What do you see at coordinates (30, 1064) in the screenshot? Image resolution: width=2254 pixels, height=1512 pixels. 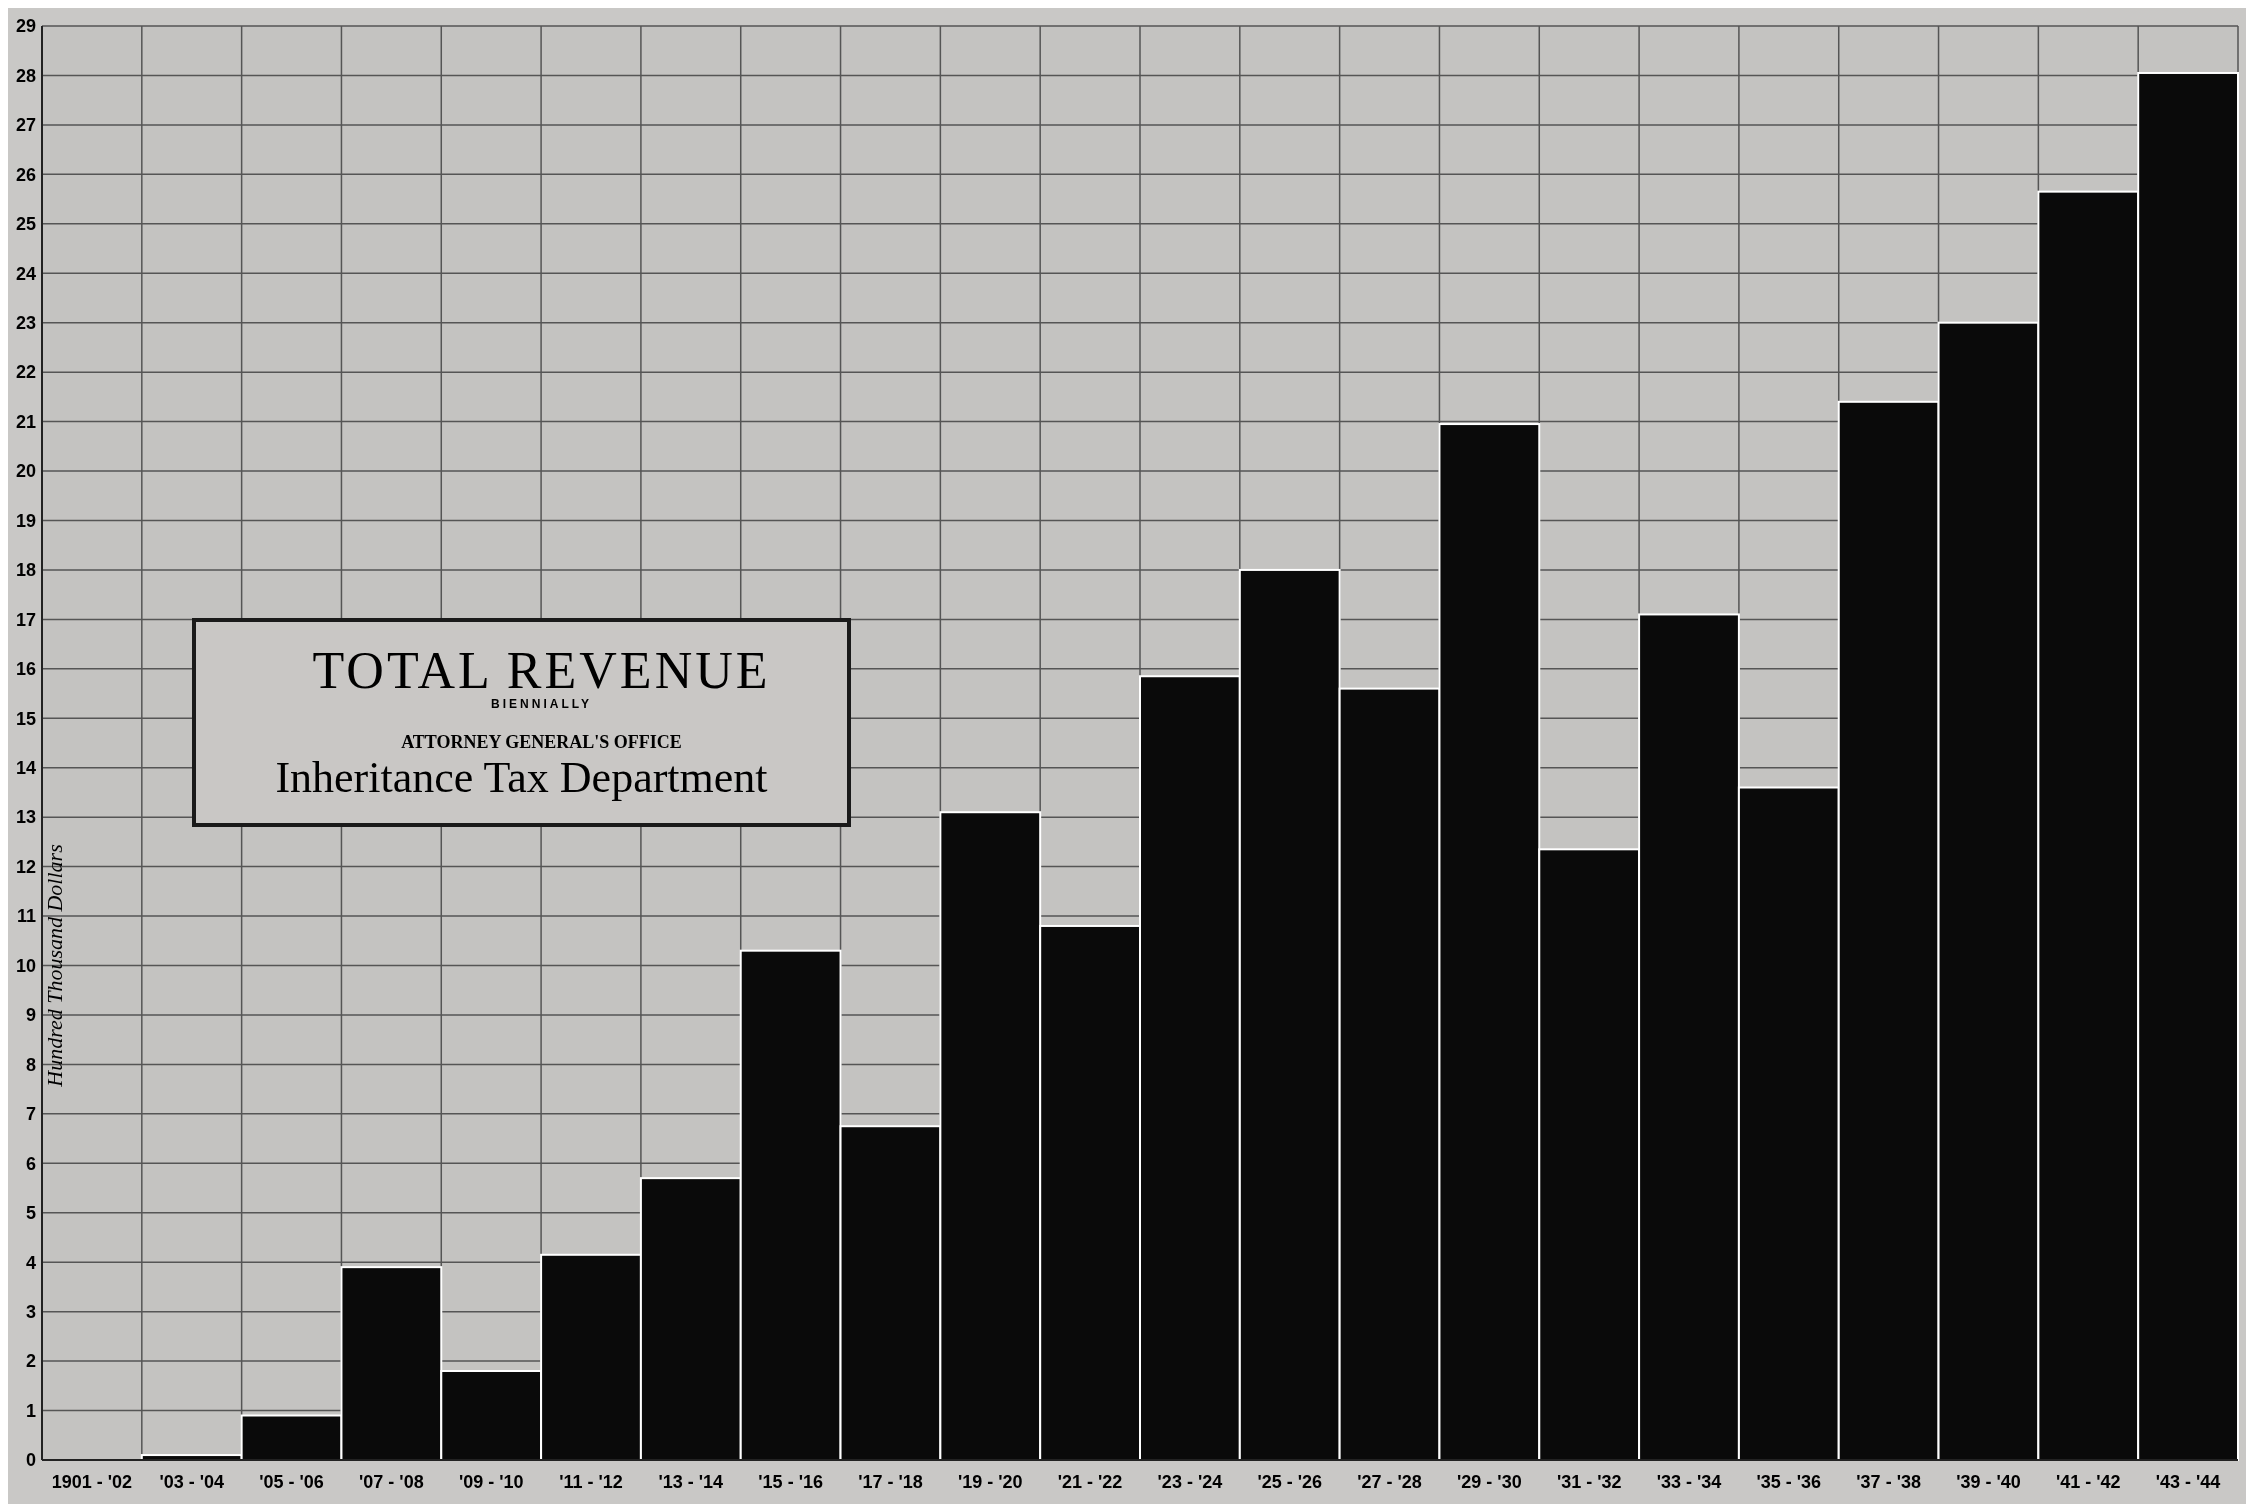 I see `y-tick-label: 8` at bounding box center [30, 1064].